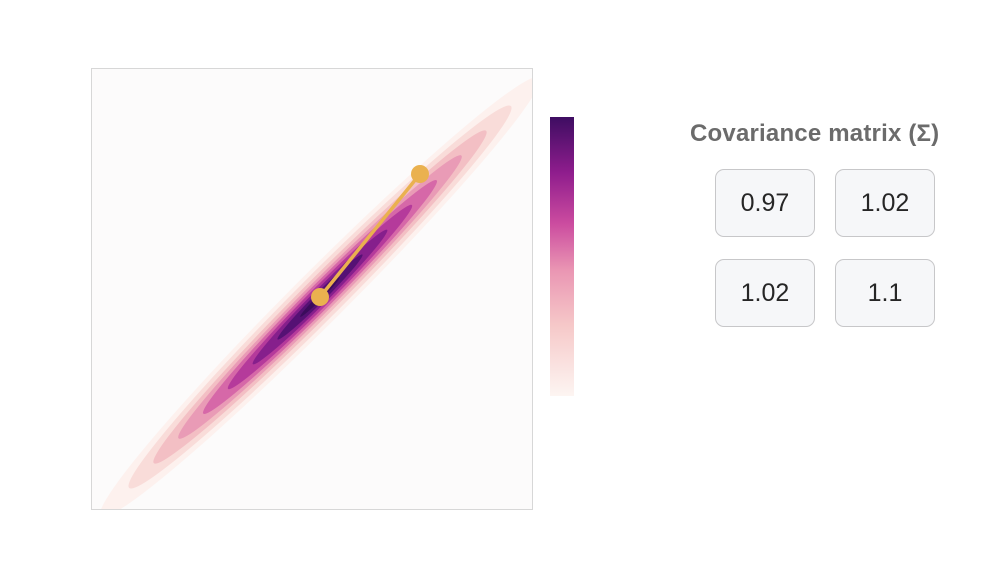 The image size is (994, 562). Describe the element at coordinates (420, 174) in the screenshot. I see `vector-end-handle` at that location.